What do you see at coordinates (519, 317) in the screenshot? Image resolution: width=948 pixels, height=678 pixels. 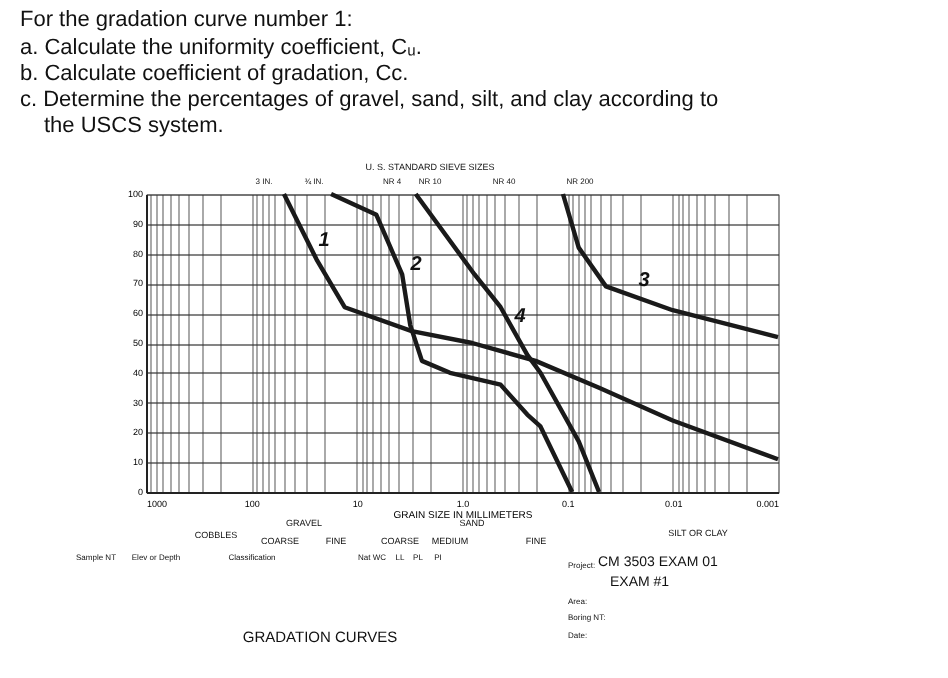 I see `annotation: 4` at bounding box center [519, 317].